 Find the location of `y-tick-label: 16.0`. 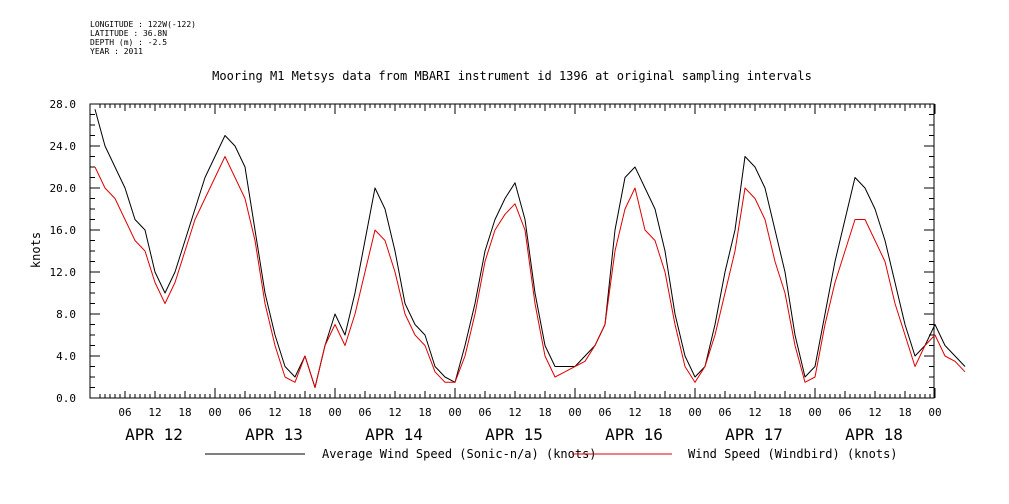

y-tick-label: 16.0 is located at coordinates (63, 230).